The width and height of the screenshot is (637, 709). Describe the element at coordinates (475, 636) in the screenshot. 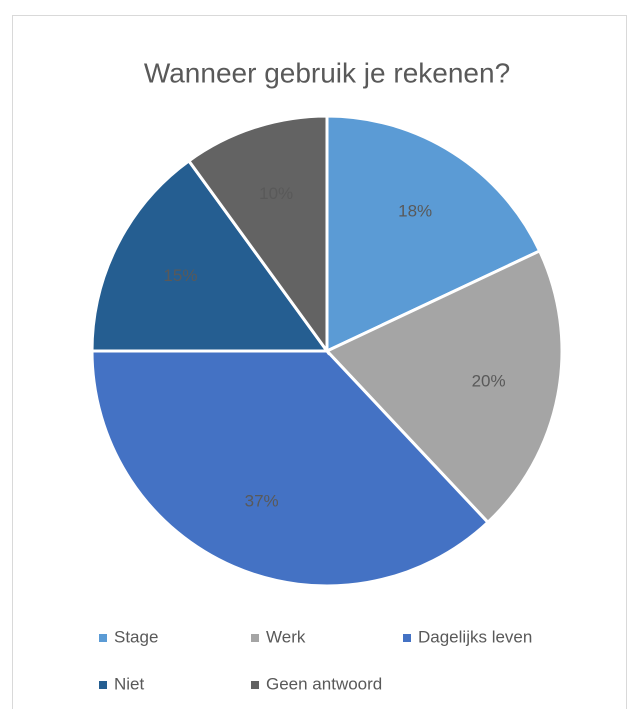

I see `legend-label: Dagelijks leven` at that location.